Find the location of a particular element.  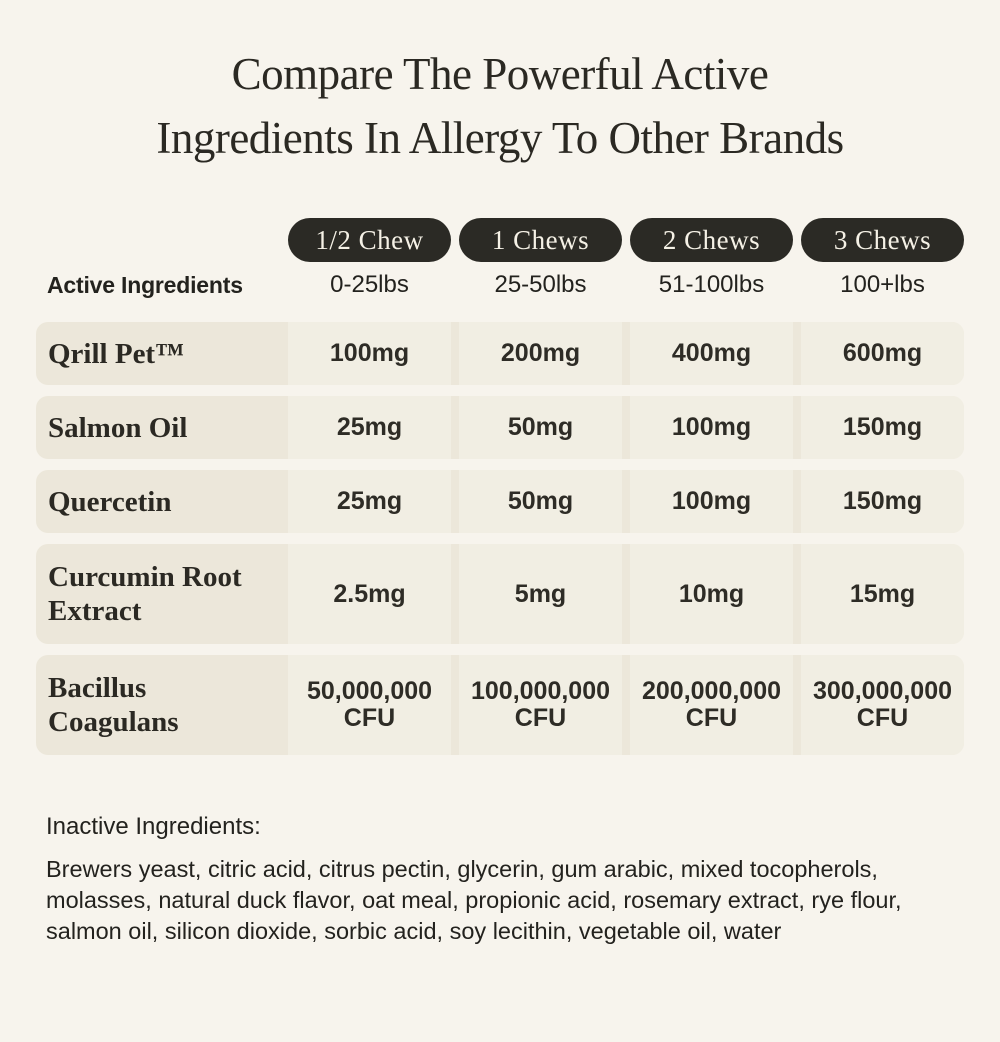

ingredient-name: Qrill Pet™ is located at coordinates (116, 353).